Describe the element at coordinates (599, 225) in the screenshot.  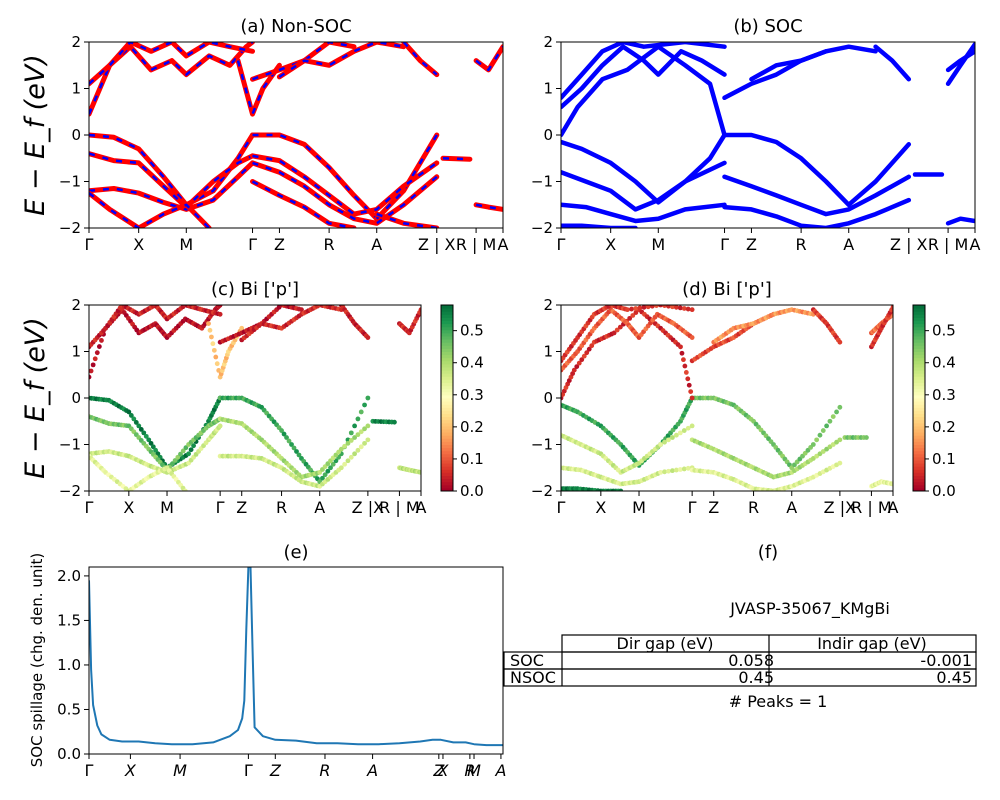
I see `band-line-soc` at that location.